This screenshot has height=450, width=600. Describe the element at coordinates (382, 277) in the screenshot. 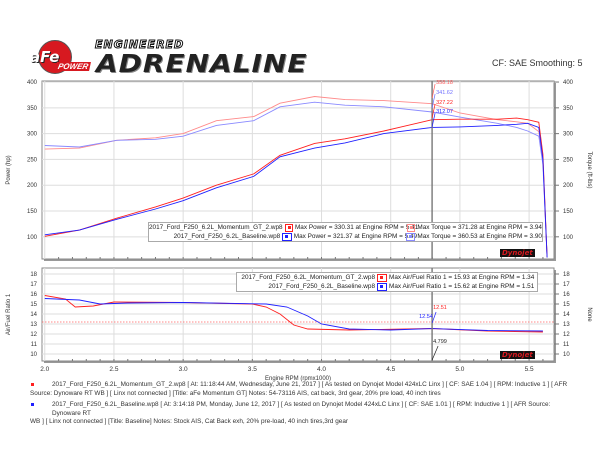

I see `swatch-momentum-afr-icon` at that location.